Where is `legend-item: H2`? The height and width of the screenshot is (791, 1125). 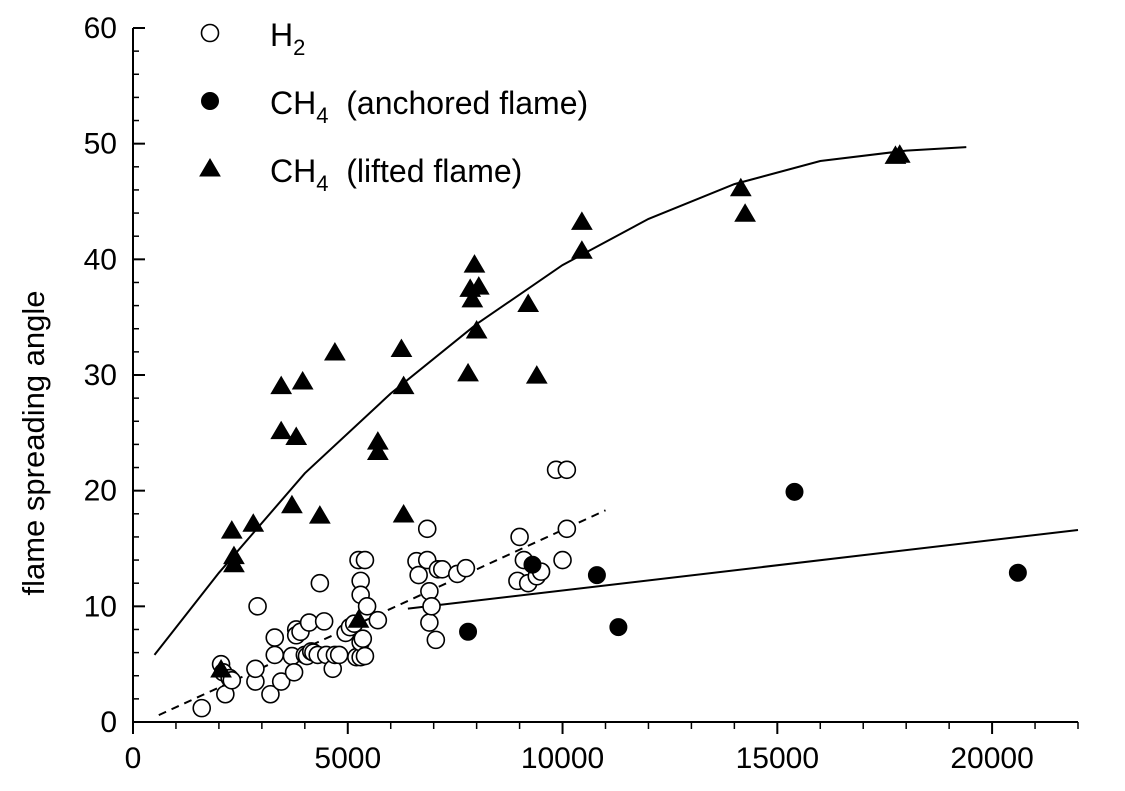 legend-item: H2 is located at coordinates (252, 38).